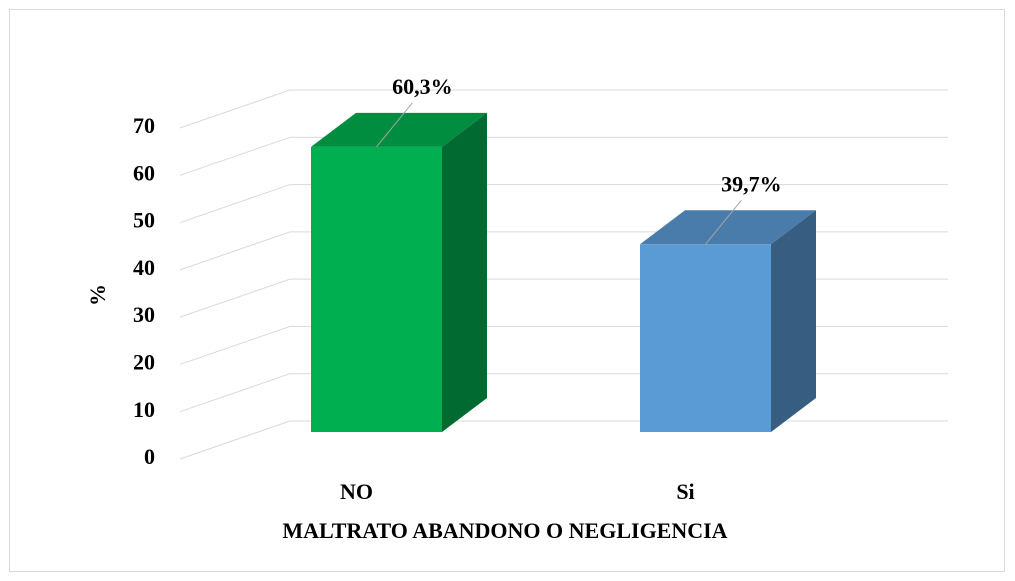 The height and width of the screenshot is (581, 1015). Describe the element at coordinates (144, 172) in the screenshot. I see `y-tick-label: 60` at that location.